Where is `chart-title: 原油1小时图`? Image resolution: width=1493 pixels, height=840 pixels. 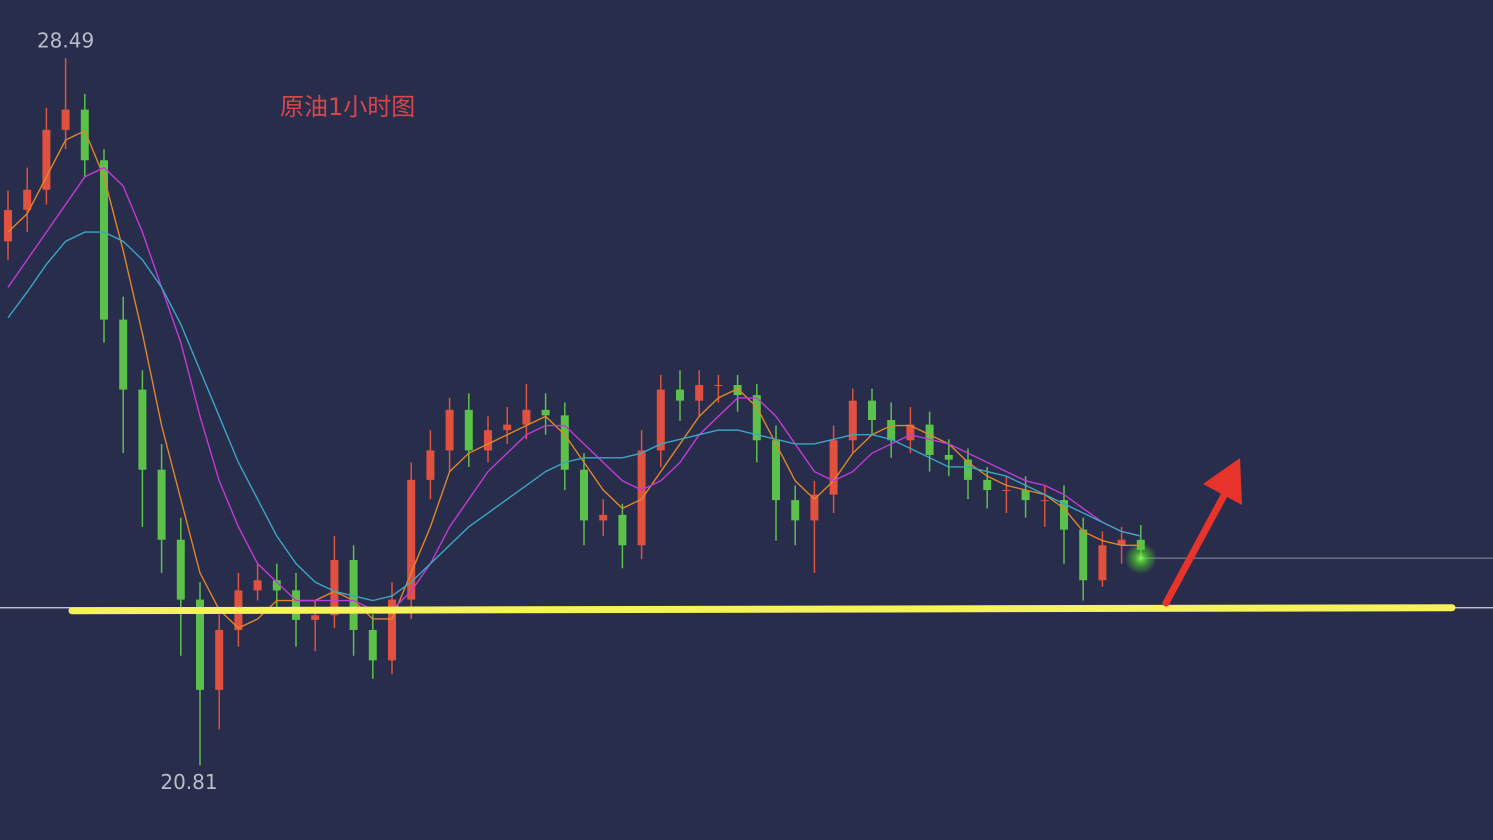 chart-title: 原油1小时图 is located at coordinates (347, 107).